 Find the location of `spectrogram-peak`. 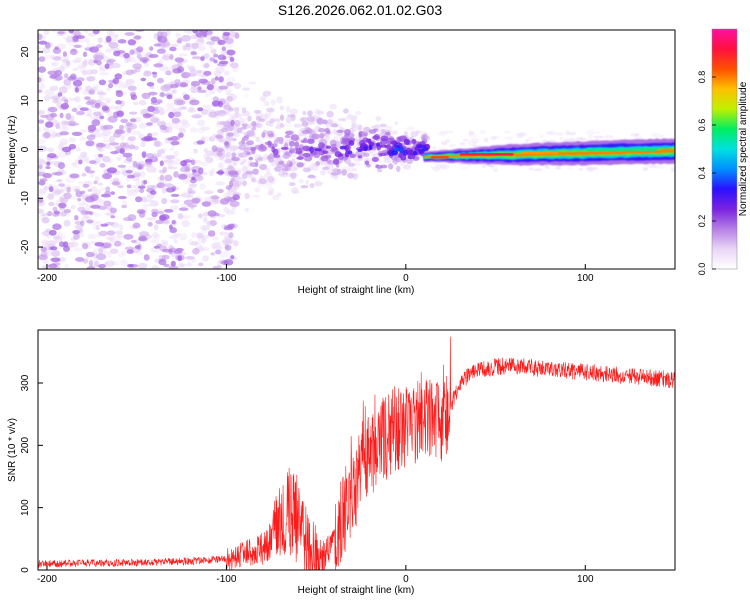

spectrogram-peak is located at coordinates (439, 157).